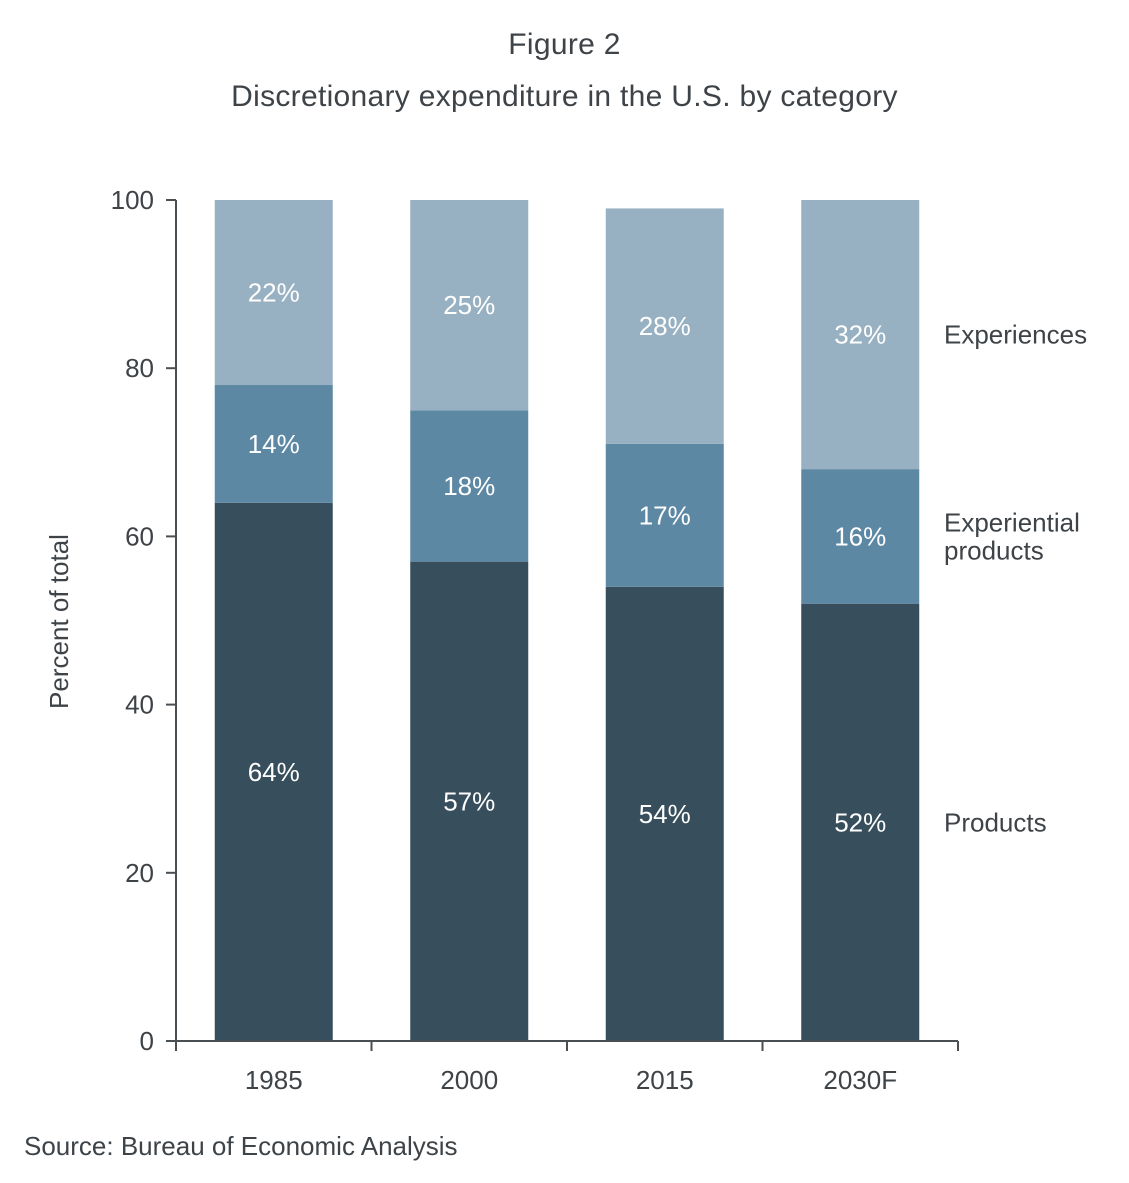 Image resolution: width=1129 pixels, height=1183 pixels. I want to click on x-tick-label: 2030F, so click(860, 1080).